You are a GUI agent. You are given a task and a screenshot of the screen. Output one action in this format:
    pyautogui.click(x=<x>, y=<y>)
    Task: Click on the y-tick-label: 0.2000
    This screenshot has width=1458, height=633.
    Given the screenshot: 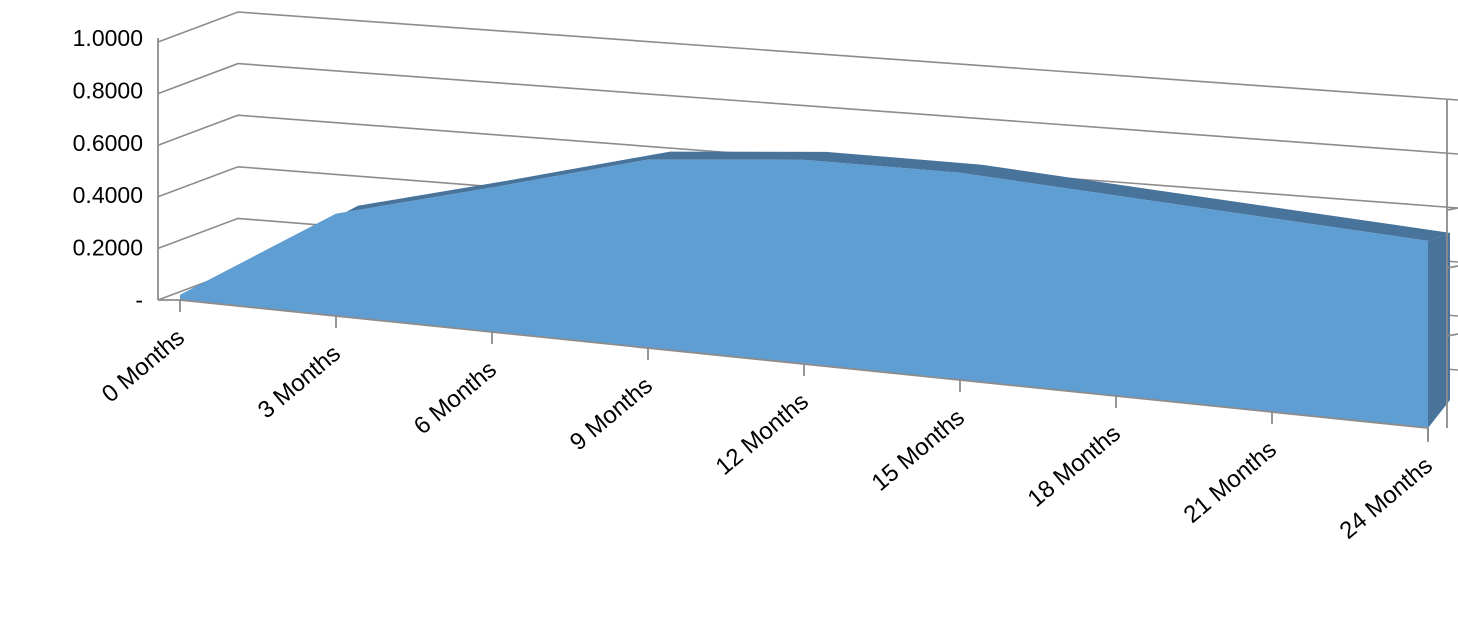 What is the action you would take?
    pyautogui.click(x=108, y=248)
    